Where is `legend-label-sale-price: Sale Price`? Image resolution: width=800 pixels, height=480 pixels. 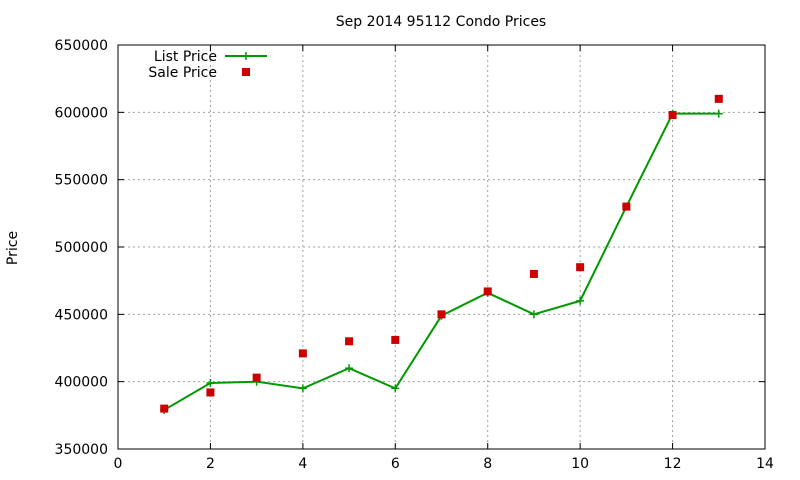
legend-label-sale-price: Sale Price is located at coordinates (182, 73).